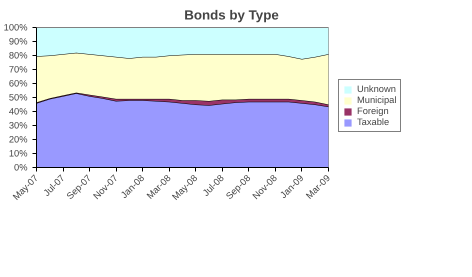 This screenshot has width=472, height=277. I want to click on y-tick-label: 40%, so click(18, 111).